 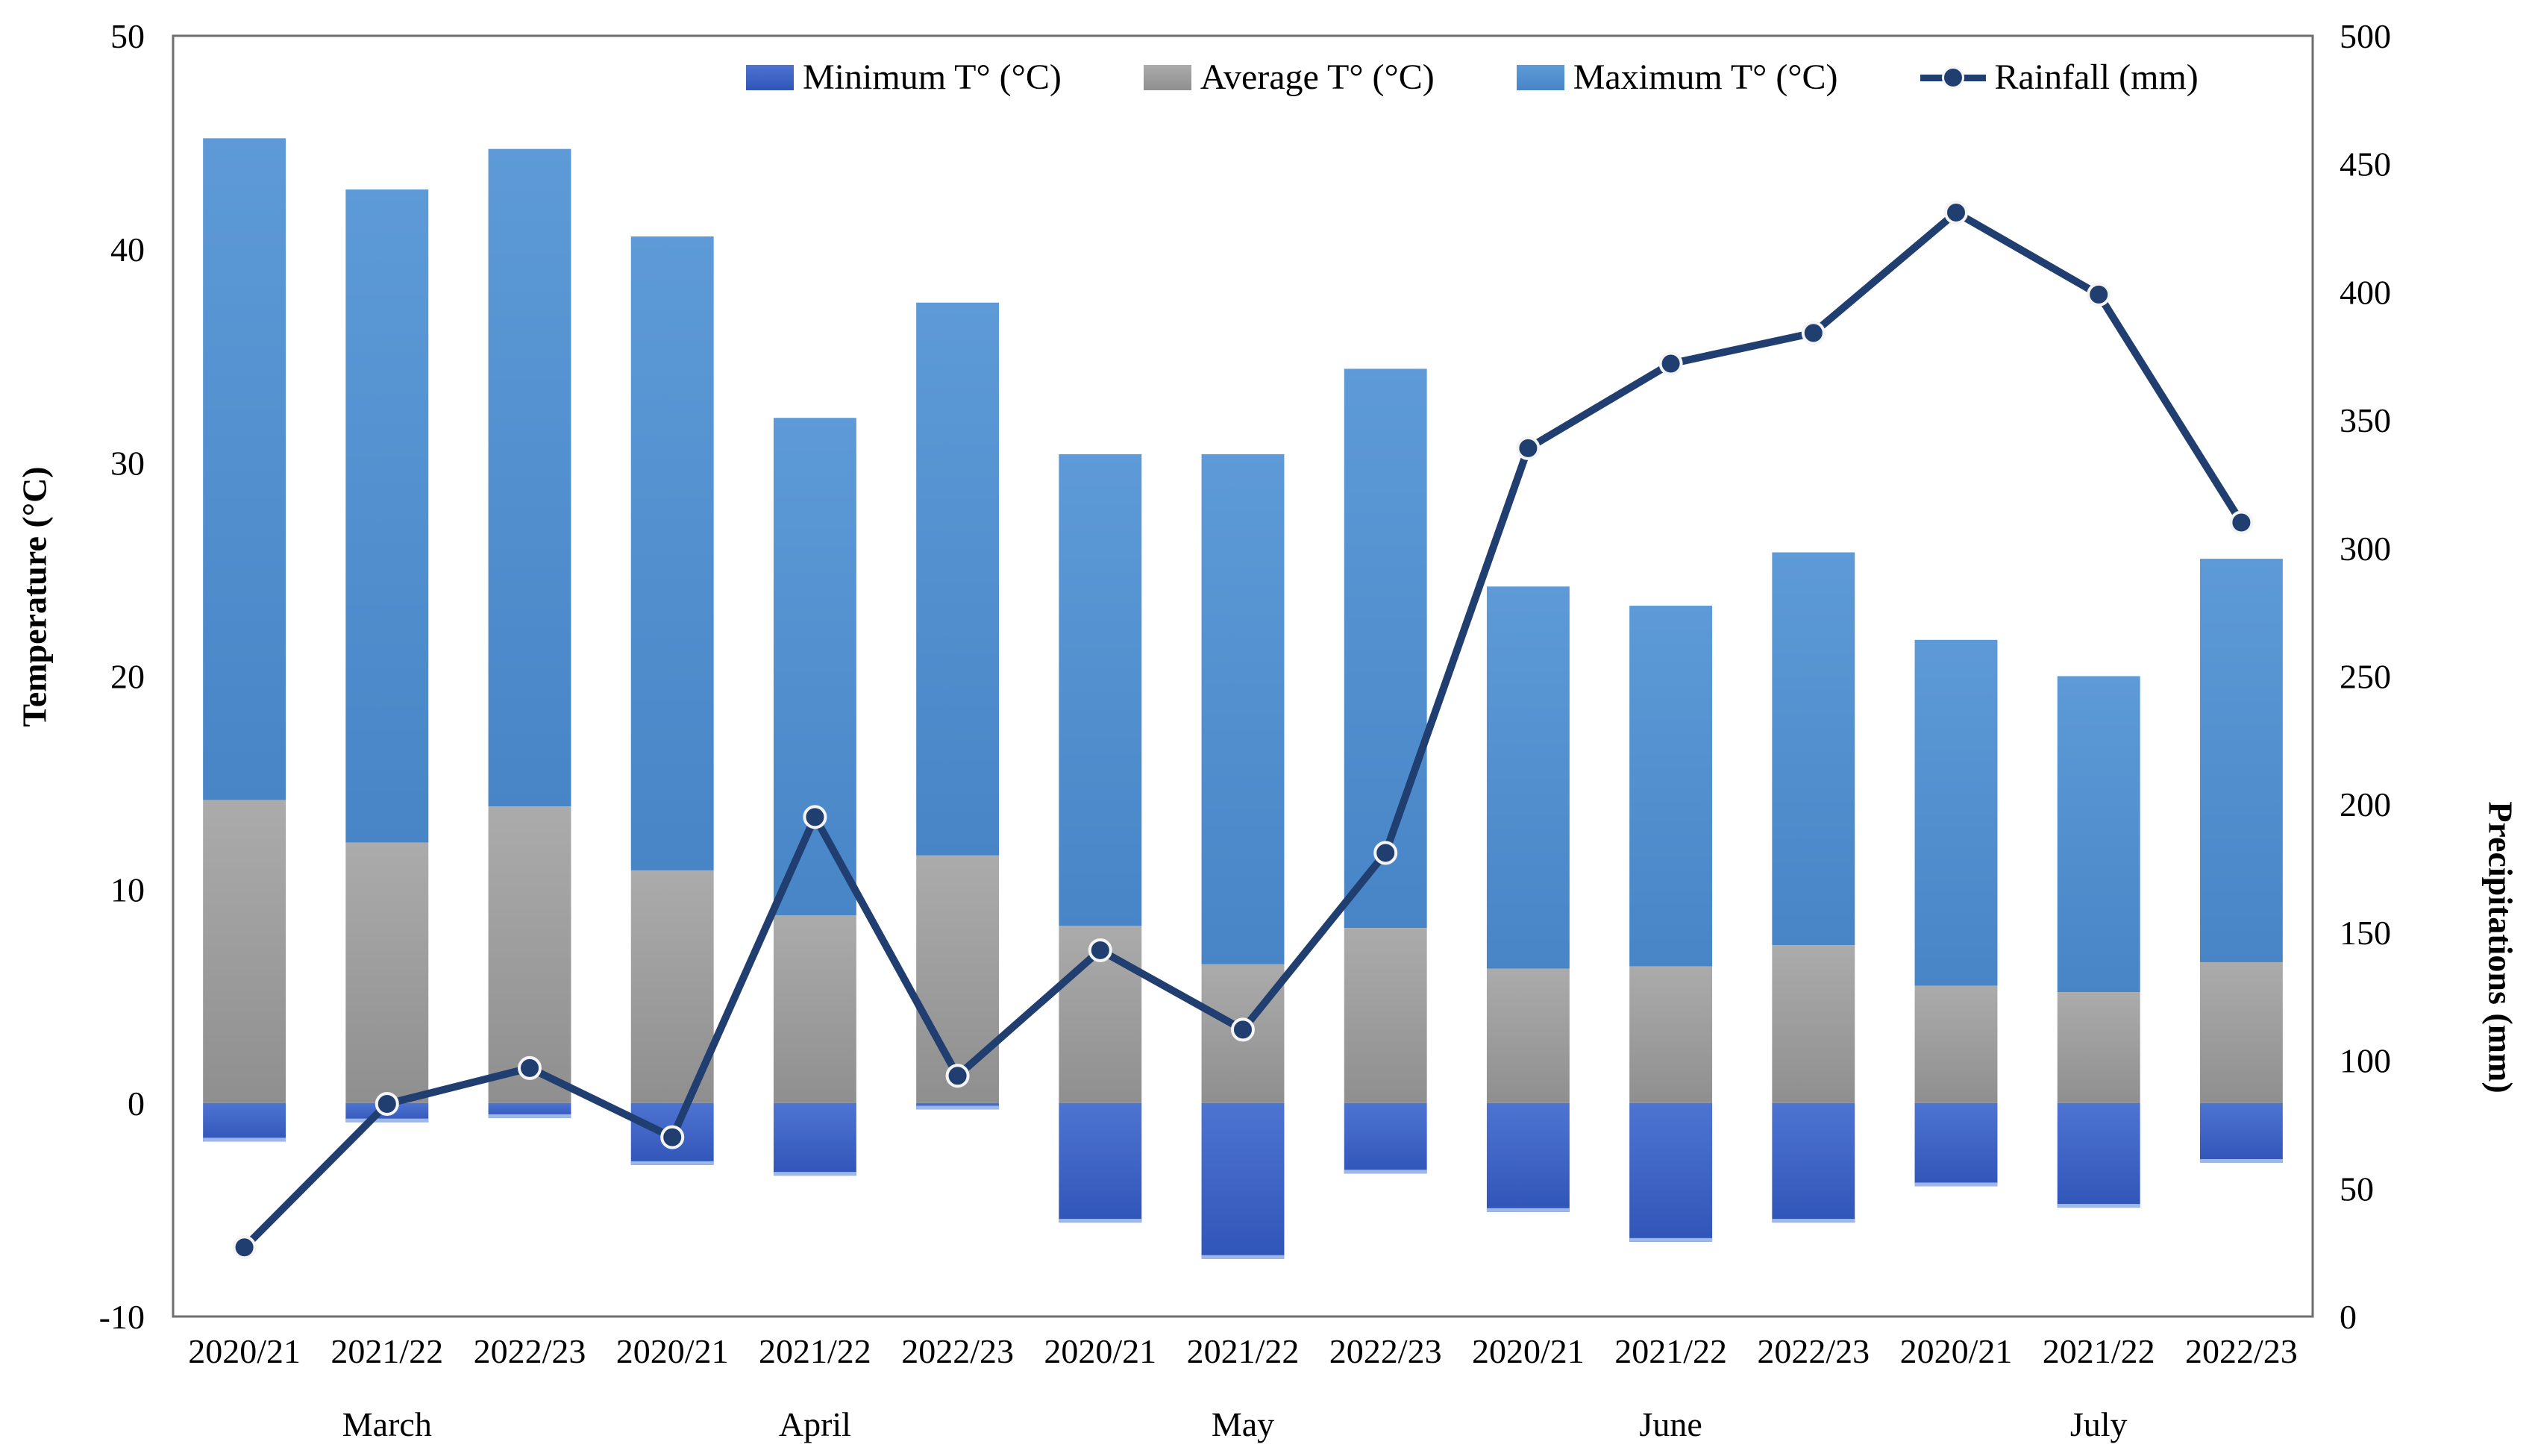 What do you see at coordinates (2365, 1061) in the screenshot?
I see `y-right-tick: 100` at bounding box center [2365, 1061].